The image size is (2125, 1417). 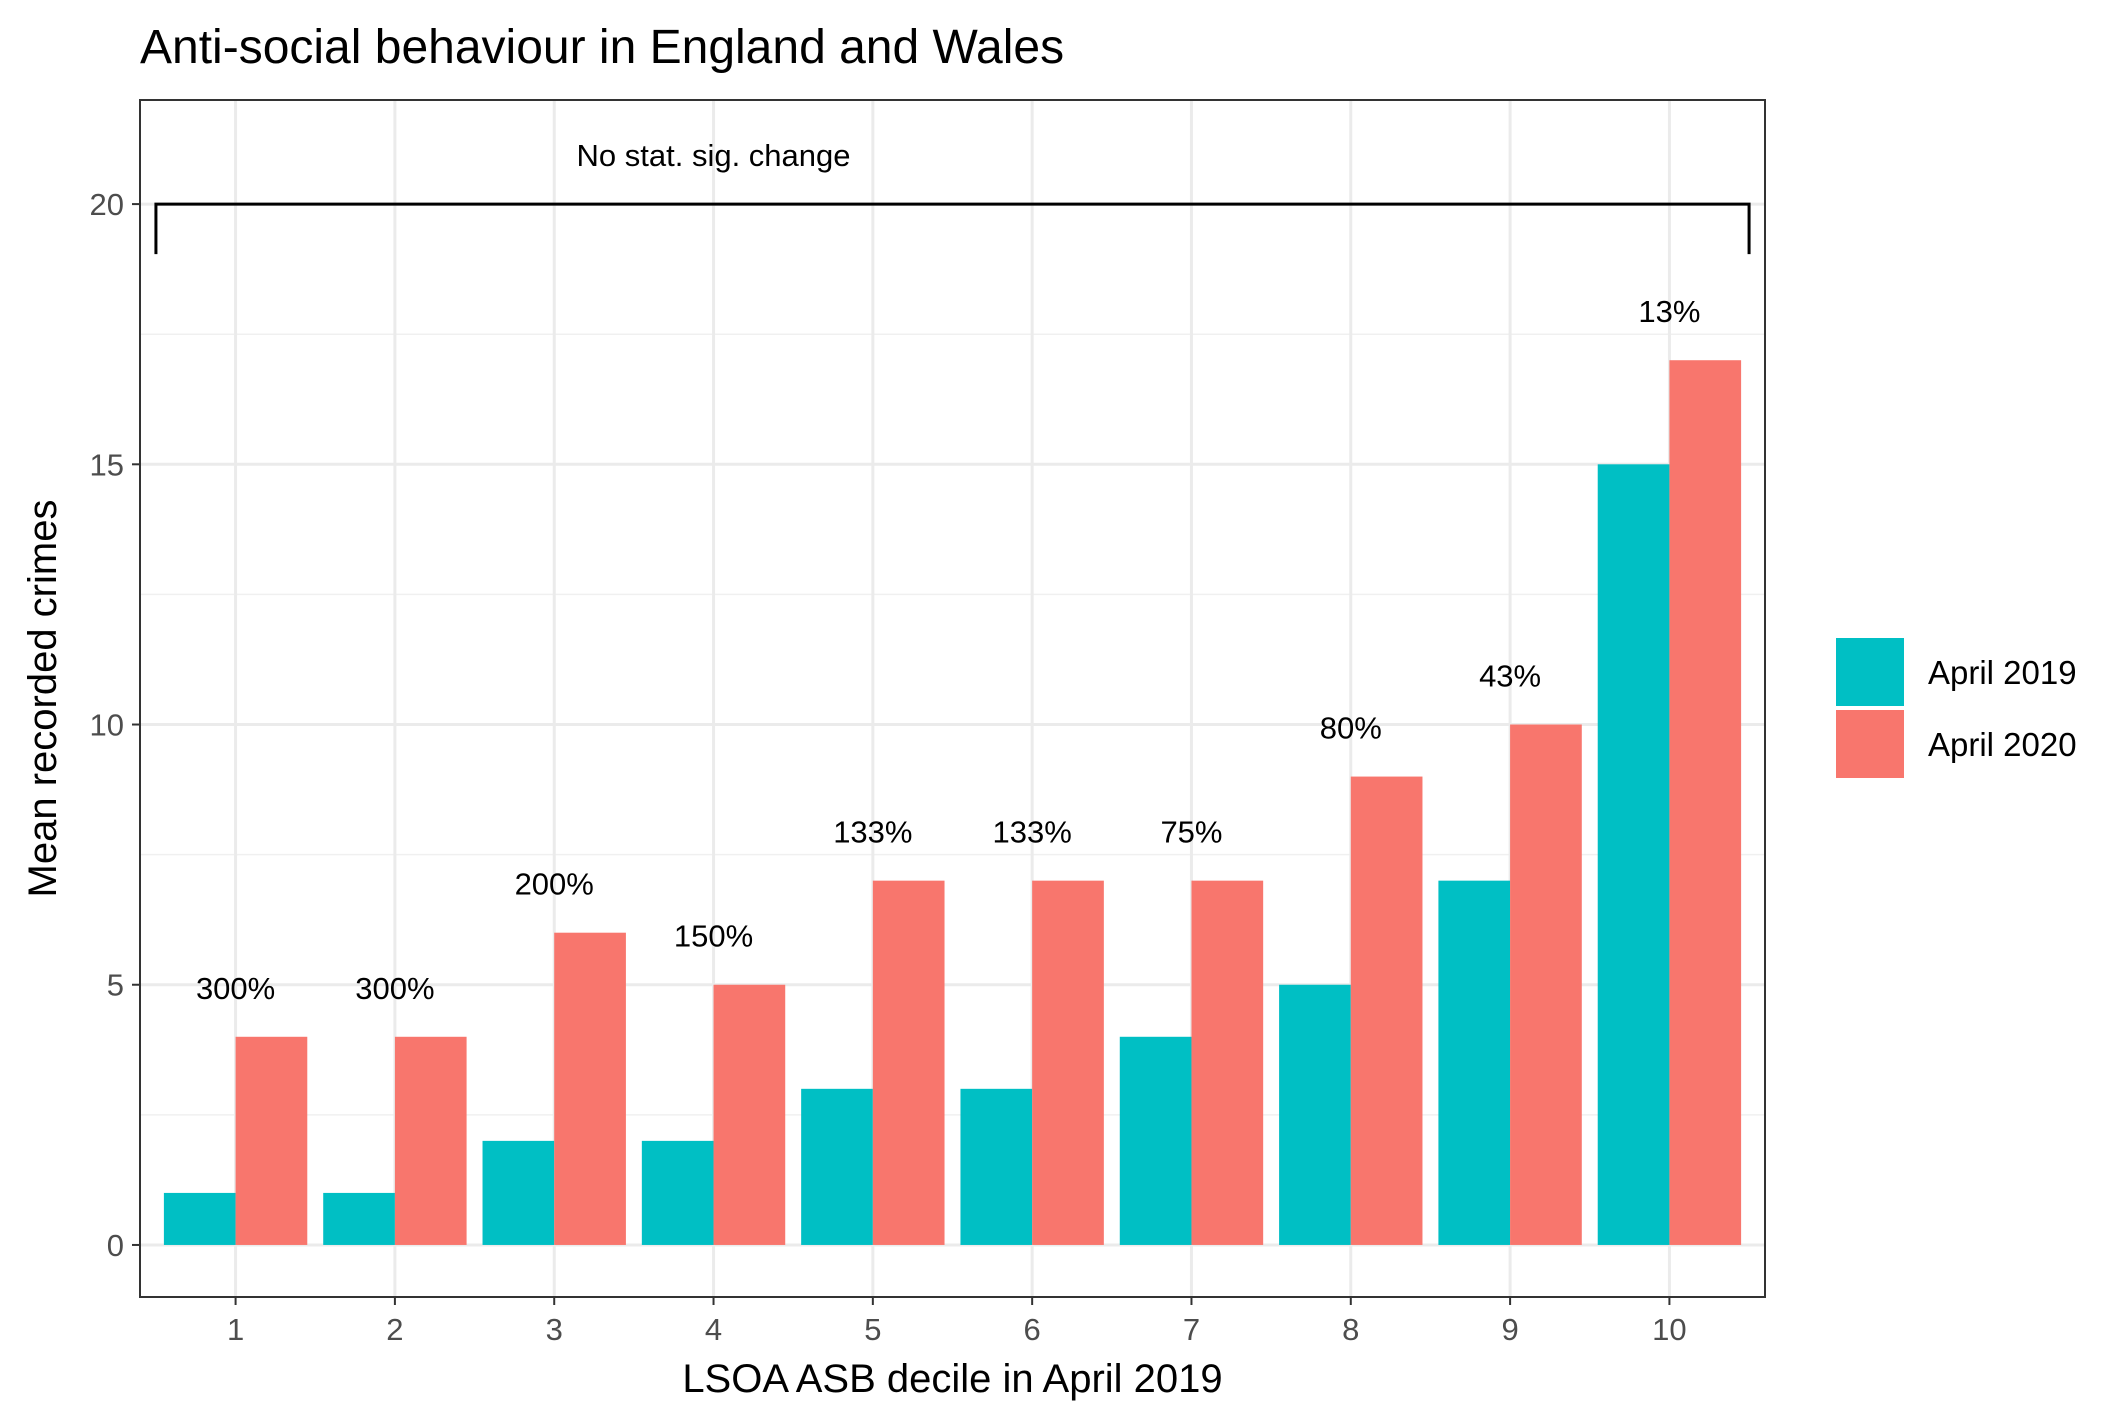 What do you see at coordinates (1956, 708) in the screenshot?
I see `legend: April 2019 April 2020` at bounding box center [1956, 708].